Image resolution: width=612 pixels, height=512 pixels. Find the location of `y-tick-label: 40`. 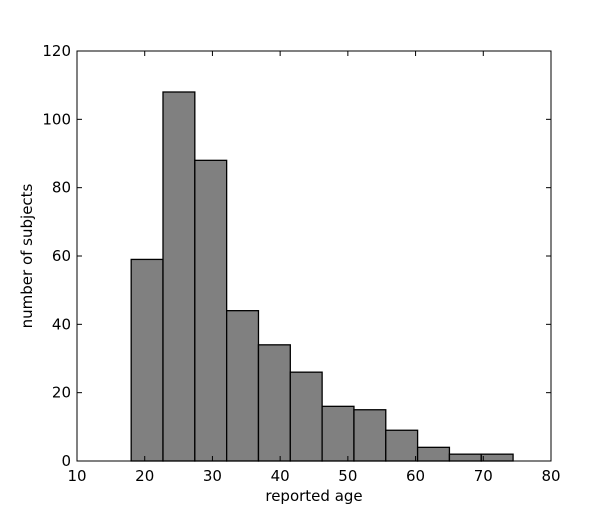

y-tick-label: 40 is located at coordinates (61, 324).